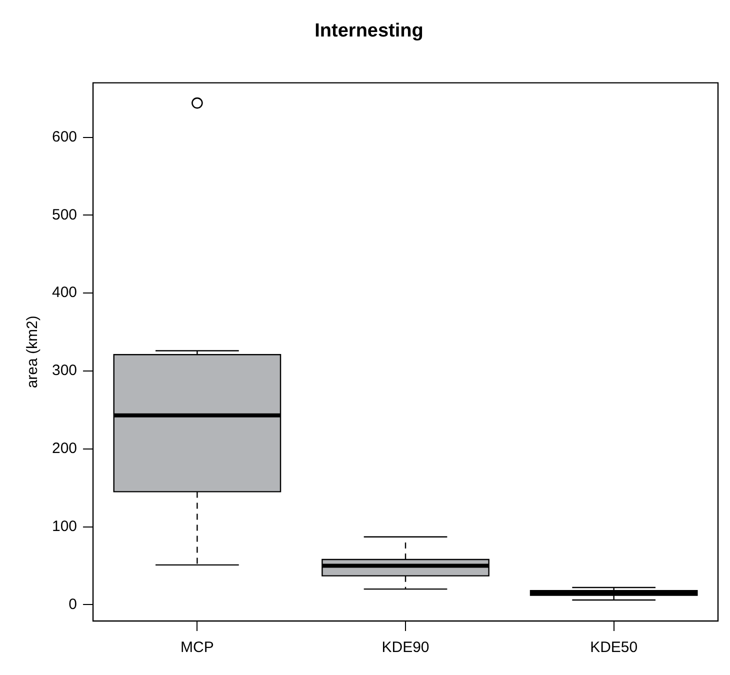 The height and width of the screenshot is (675, 730). Describe the element at coordinates (614, 647) in the screenshot. I see `x-tick-label: KDE50` at that location.